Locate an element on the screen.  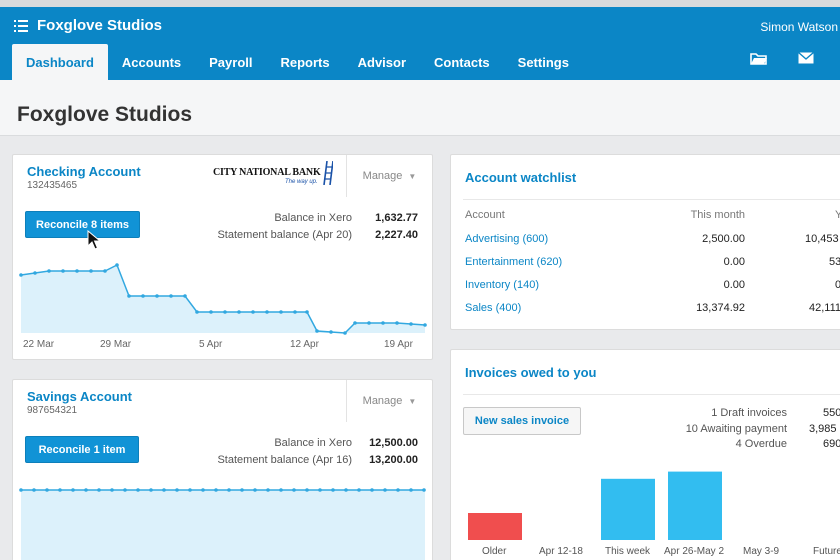
watchlist-month-inventory: 0.00 is located at coordinates (734, 285).